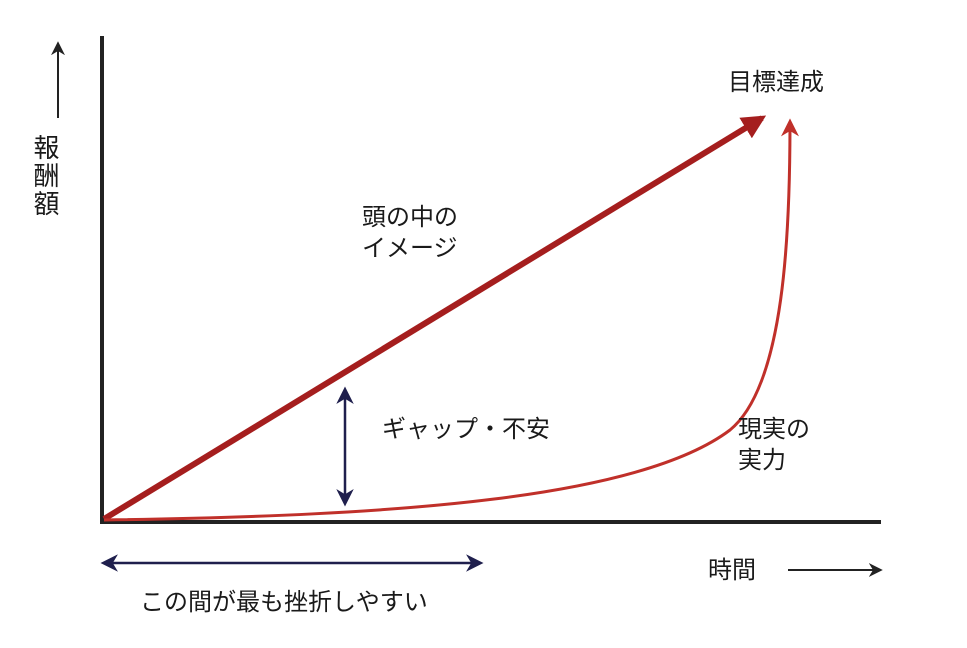 The width and height of the screenshot is (967, 648). What do you see at coordinates (732, 570) in the screenshot?
I see `x-axis-label: 時間` at bounding box center [732, 570].